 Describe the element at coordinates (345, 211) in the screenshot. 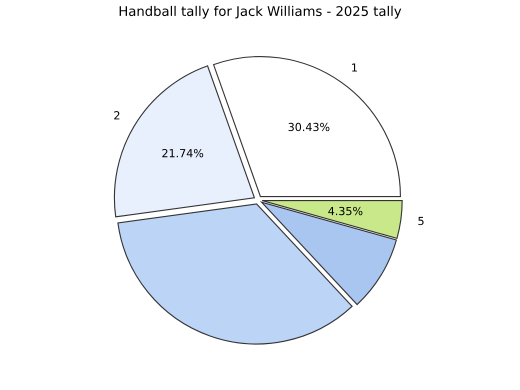

I see `data-label: 4.35%` at that location.